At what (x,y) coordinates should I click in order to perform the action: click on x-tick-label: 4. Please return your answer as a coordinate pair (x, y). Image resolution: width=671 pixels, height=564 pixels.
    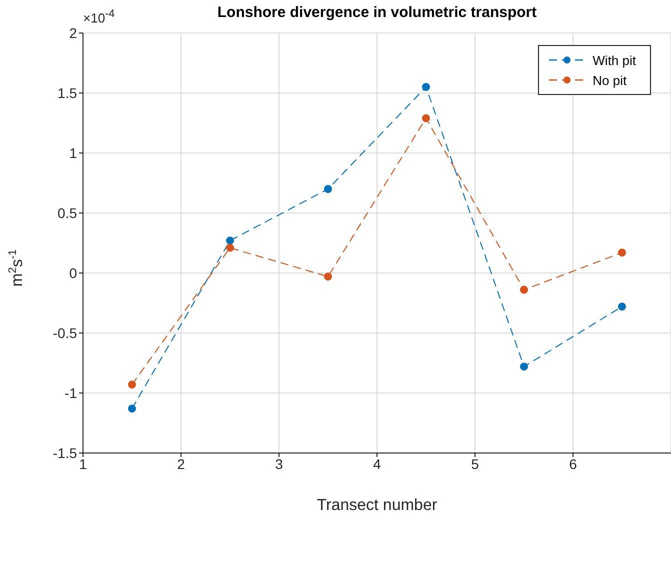
    Looking at the image, I should click on (377, 464).